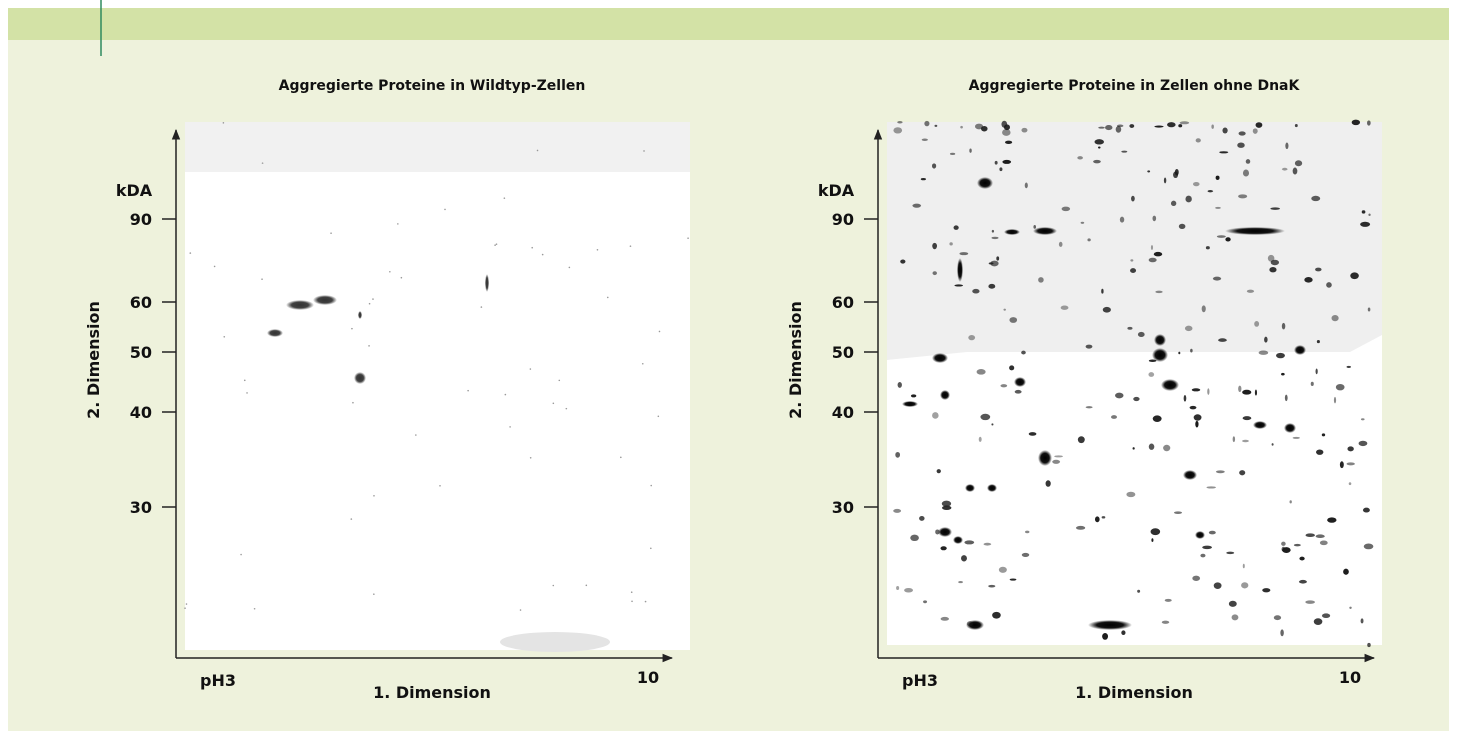 The image size is (1457, 731). Describe the element at coordinates (432, 86) in the screenshot. I see `panel-title: Aggregierte Proteine in Wildtyp-Zellen` at that location.